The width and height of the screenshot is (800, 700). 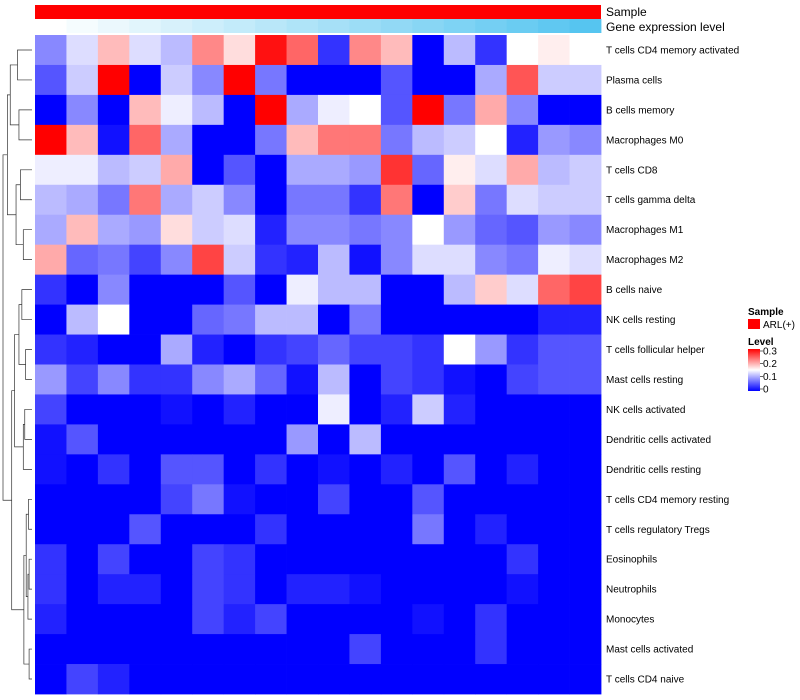 What do you see at coordinates (770, 352) in the screenshot?
I see `legend-level-tick-label: 0.3` at bounding box center [770, 352].